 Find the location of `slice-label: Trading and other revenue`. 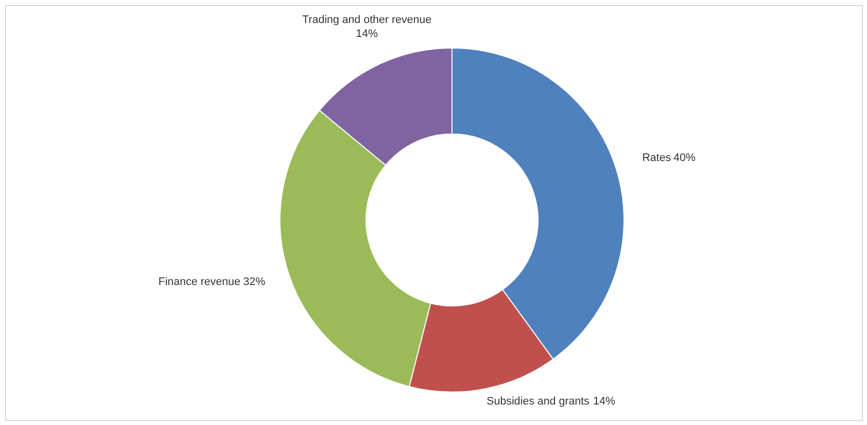

slice-label: Trading and other revenue is located at coordinates (367, 20).